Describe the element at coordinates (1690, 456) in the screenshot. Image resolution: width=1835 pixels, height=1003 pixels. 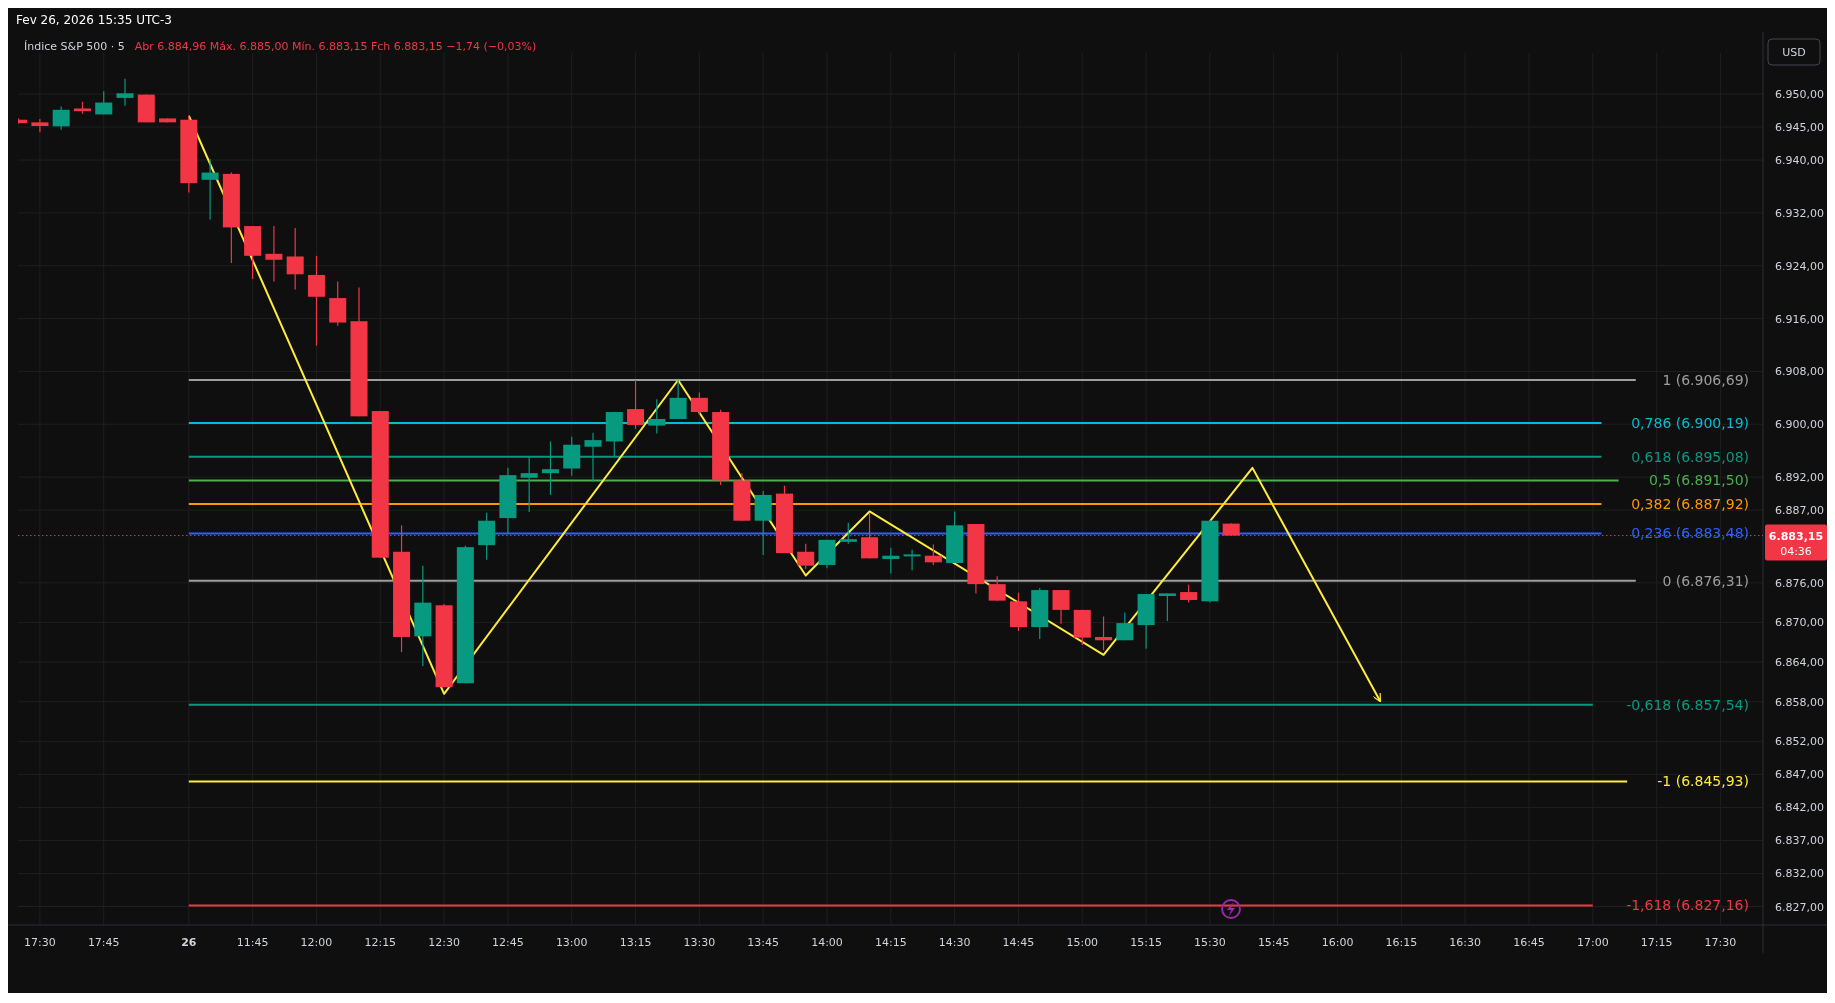
I see `ref-line-label: 0,618 (6.895,08)` at that location.